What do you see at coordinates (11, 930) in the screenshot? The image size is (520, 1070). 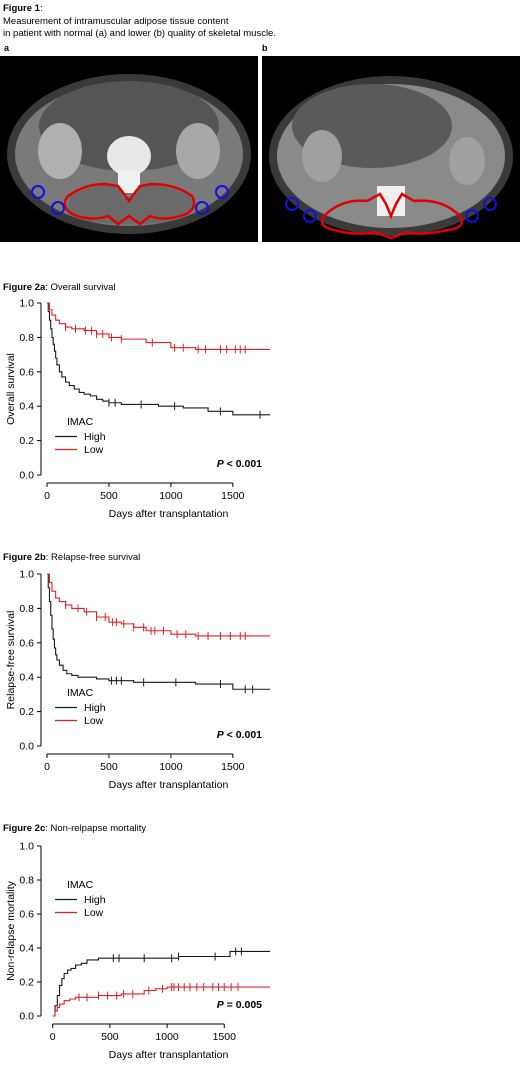 I see `y-axis-label: Non-relapse mortality` at bounding box center [11, 930].